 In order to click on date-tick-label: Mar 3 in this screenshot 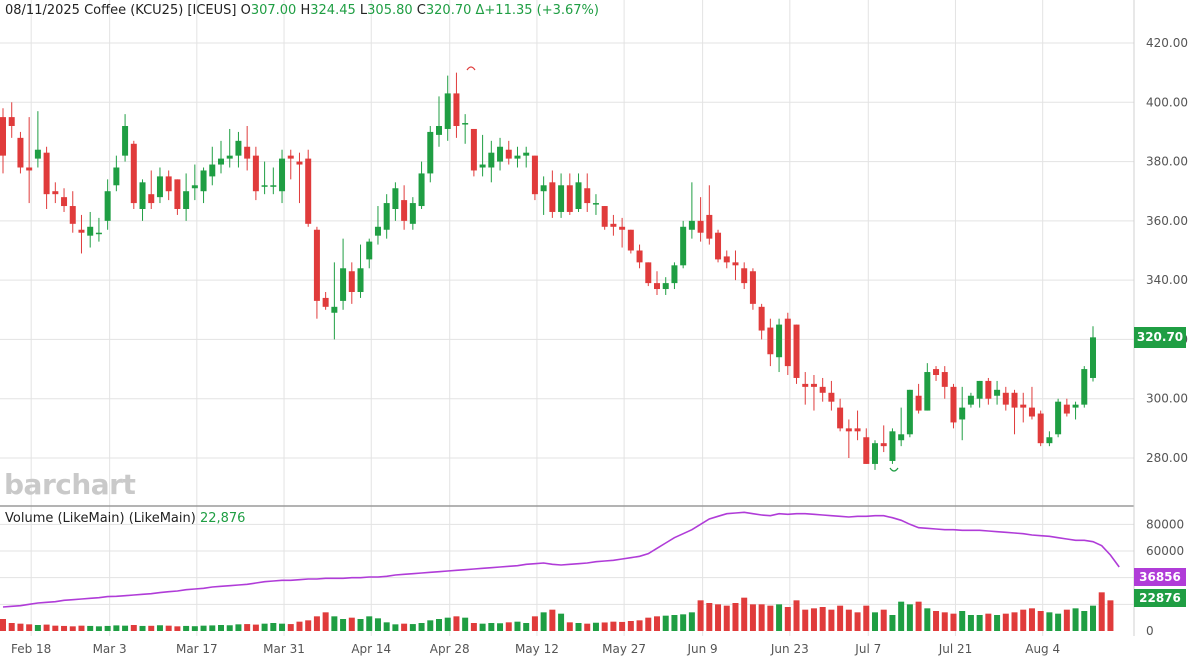, I will do `click(110, 649)`.